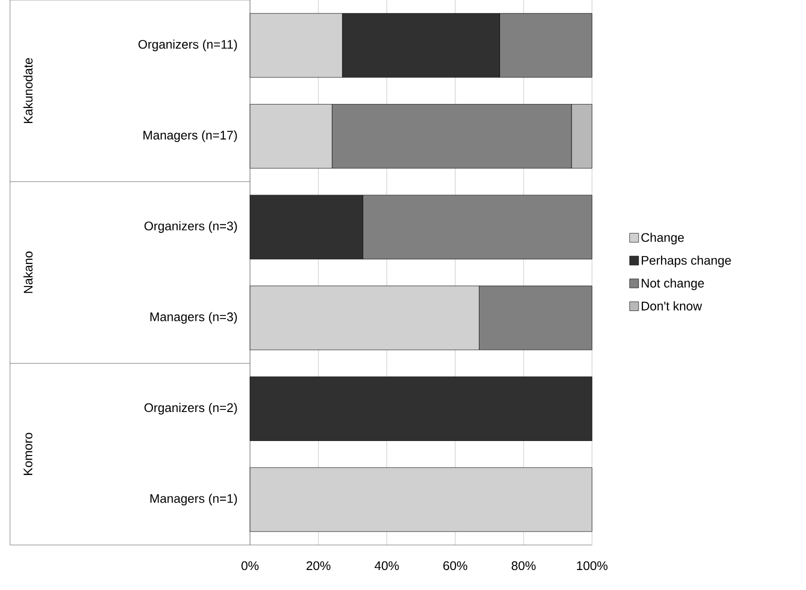 The image size is (806, 590). I want to click on y-tick-label: Managers (n=3), so click(193, 318).